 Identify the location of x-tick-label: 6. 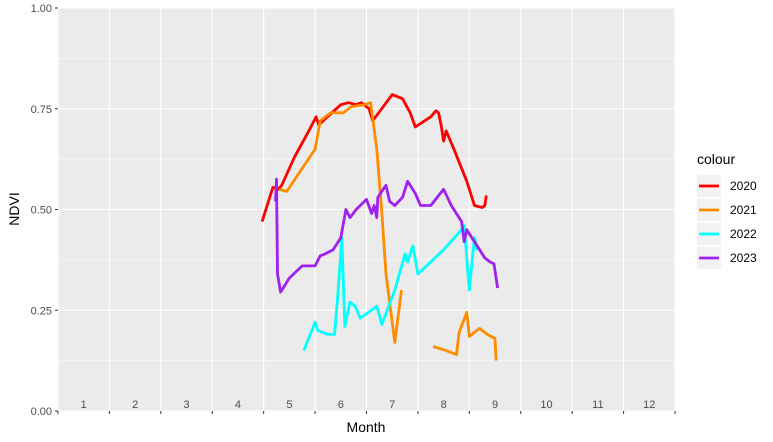
(341, 405).